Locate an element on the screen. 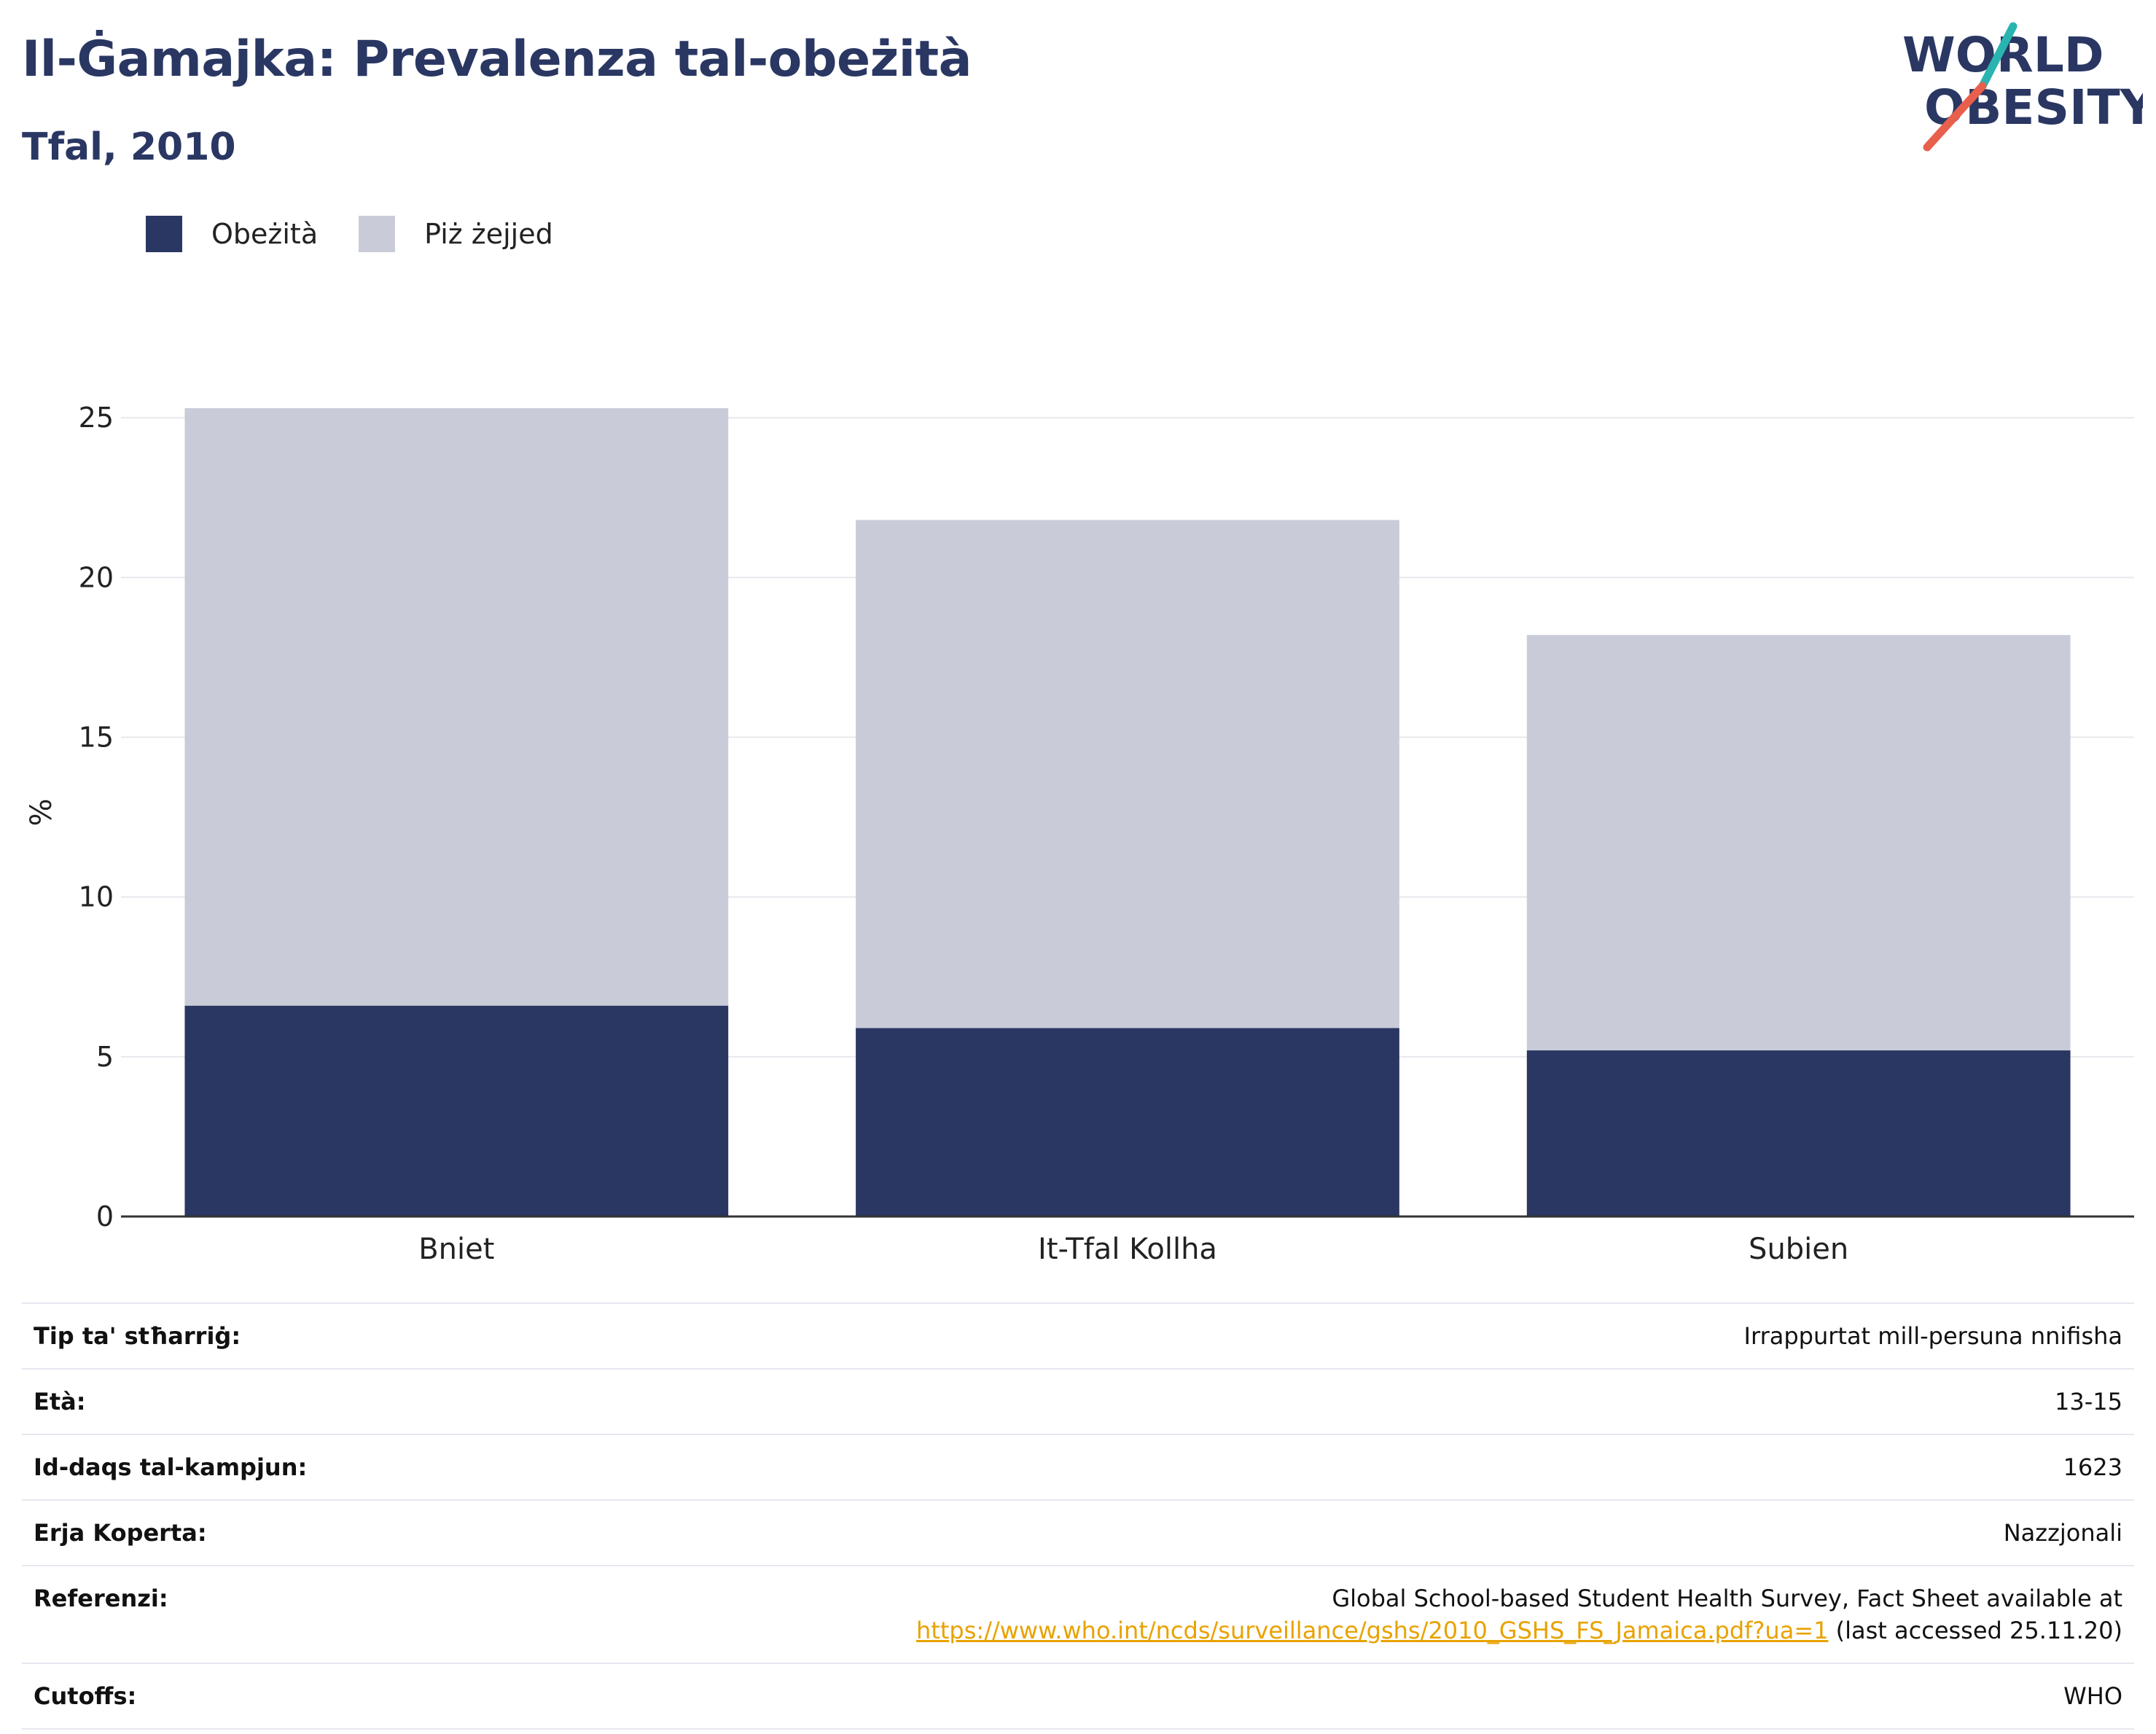 The height and width of the screenshot is (1734, 2156). y-tick-label: 25 is located at coordinates (97, 418).